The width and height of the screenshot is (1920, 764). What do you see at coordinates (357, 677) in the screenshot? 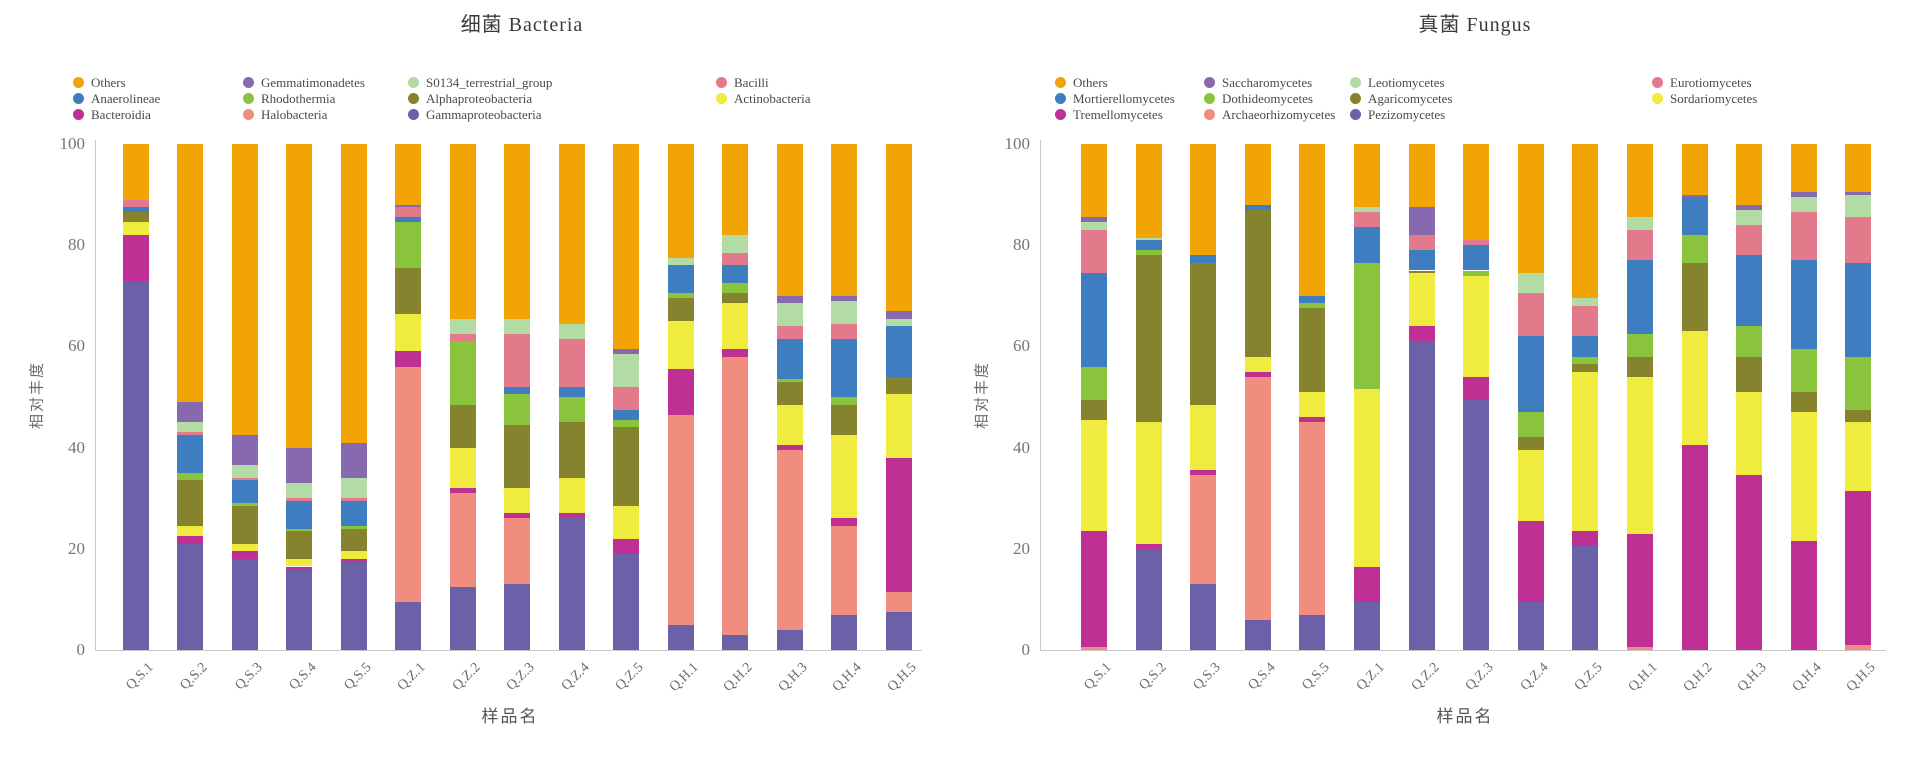
I see `x-tick-label: Q.S.5` at bounding box center [357, 677].